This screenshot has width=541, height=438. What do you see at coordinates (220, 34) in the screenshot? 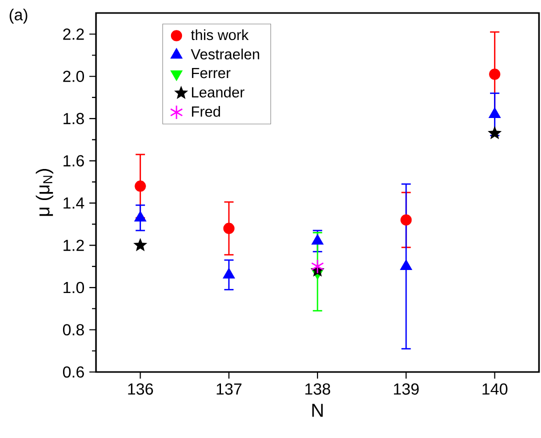
I see `legend-label: this work` at bounding box center [220, 34].